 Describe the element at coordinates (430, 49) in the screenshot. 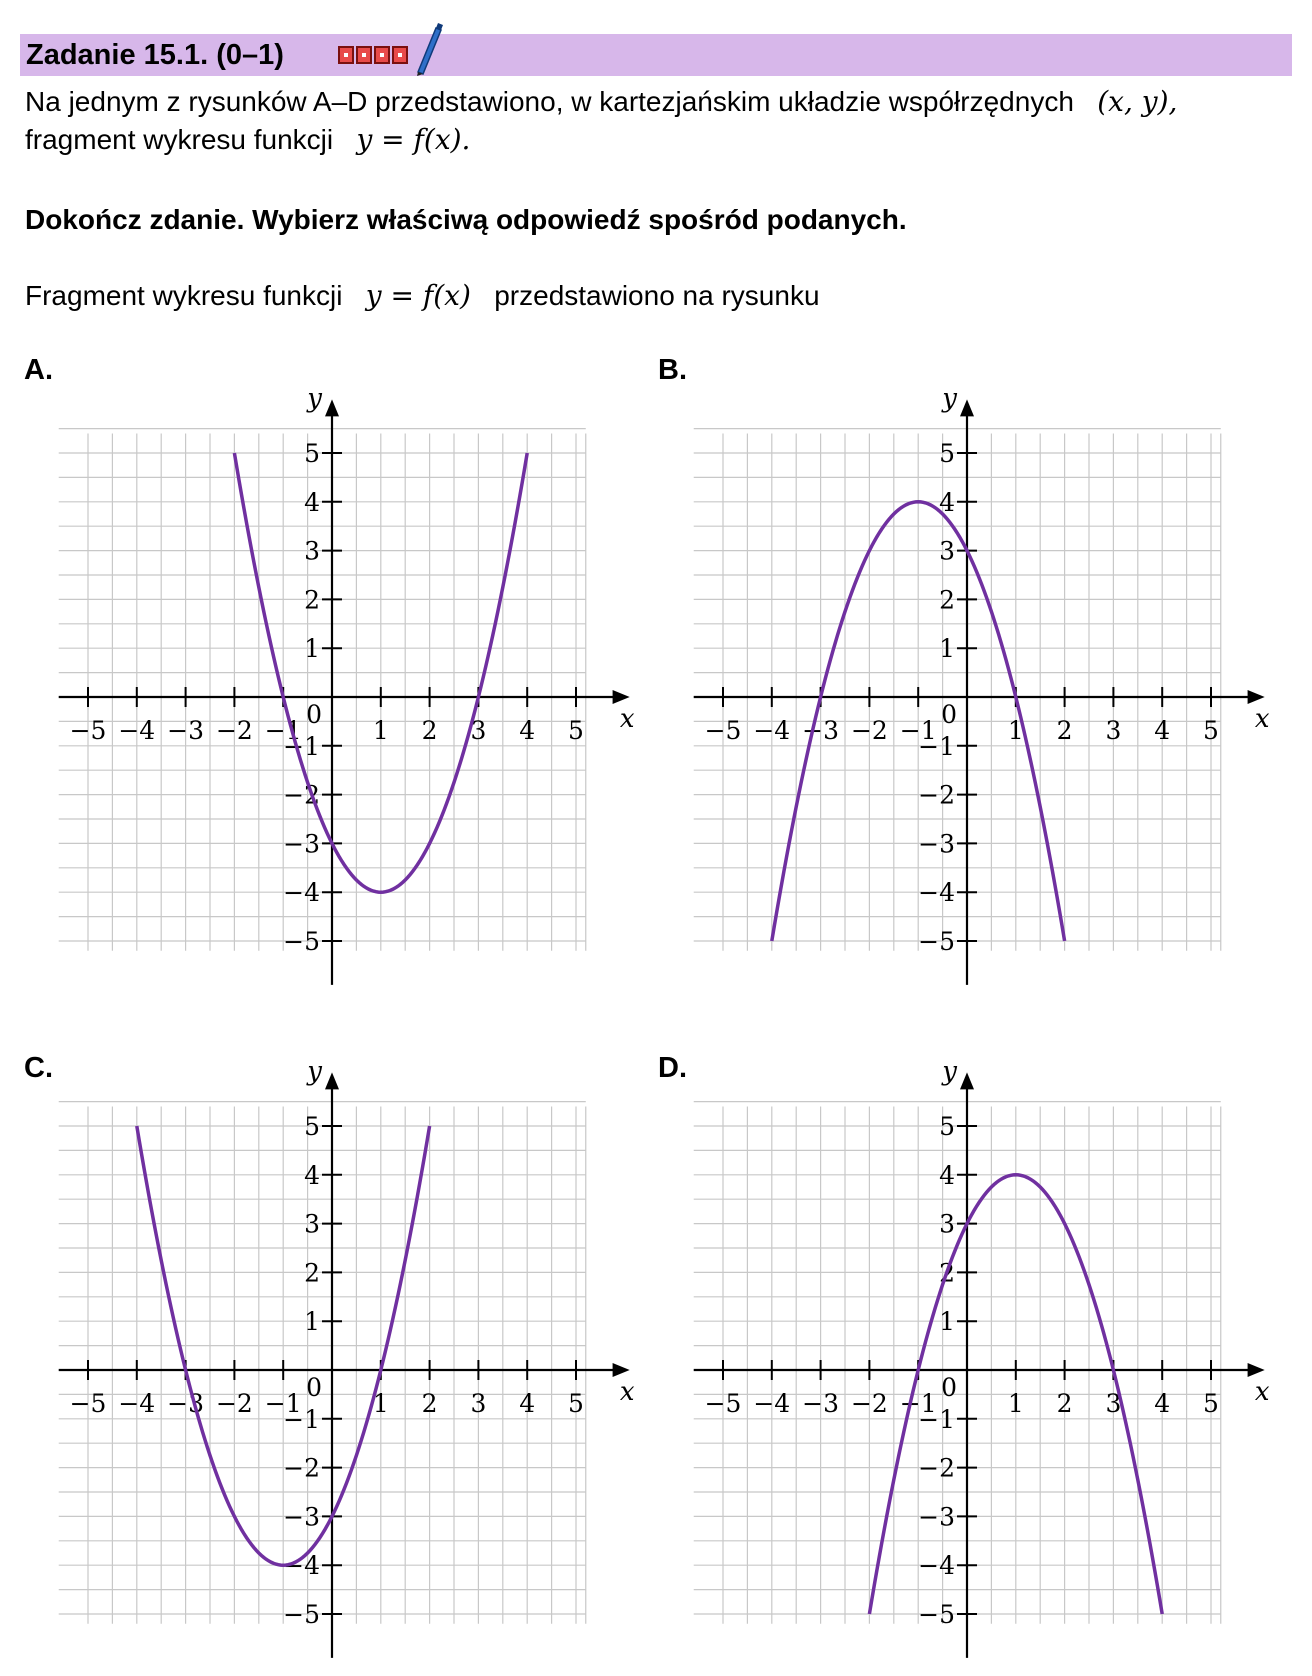

I see `pen-icon` at that location.